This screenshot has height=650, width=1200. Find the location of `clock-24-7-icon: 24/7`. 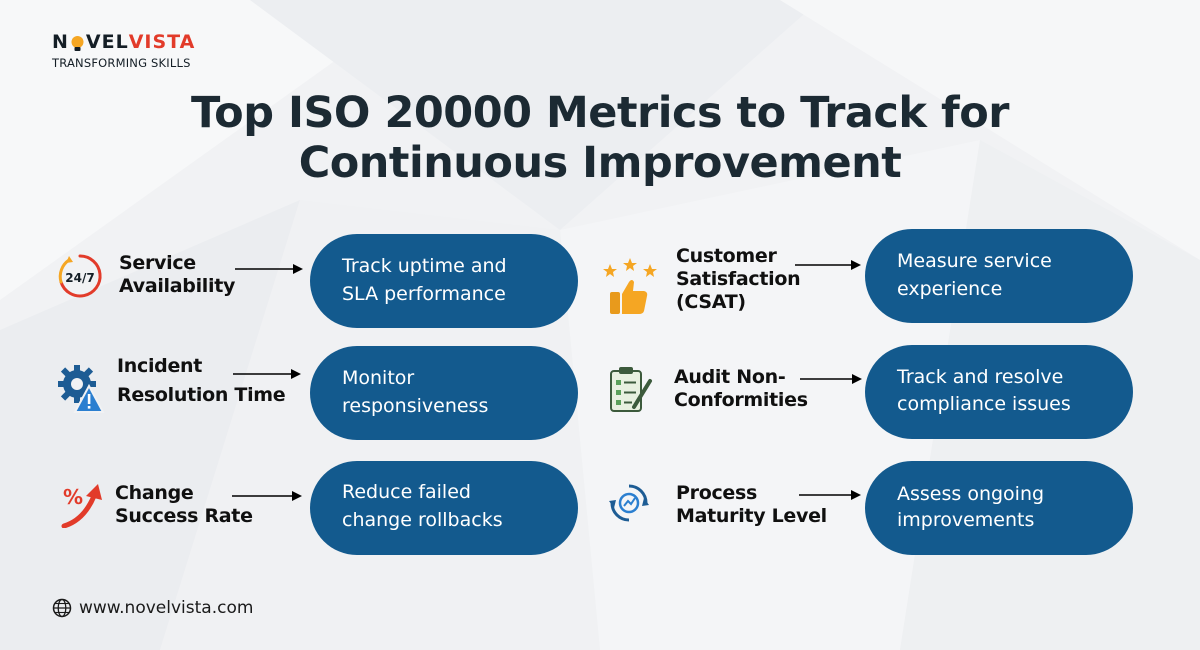

clock-24-7-icon: 24/7 is located at coordinates (80, 276).